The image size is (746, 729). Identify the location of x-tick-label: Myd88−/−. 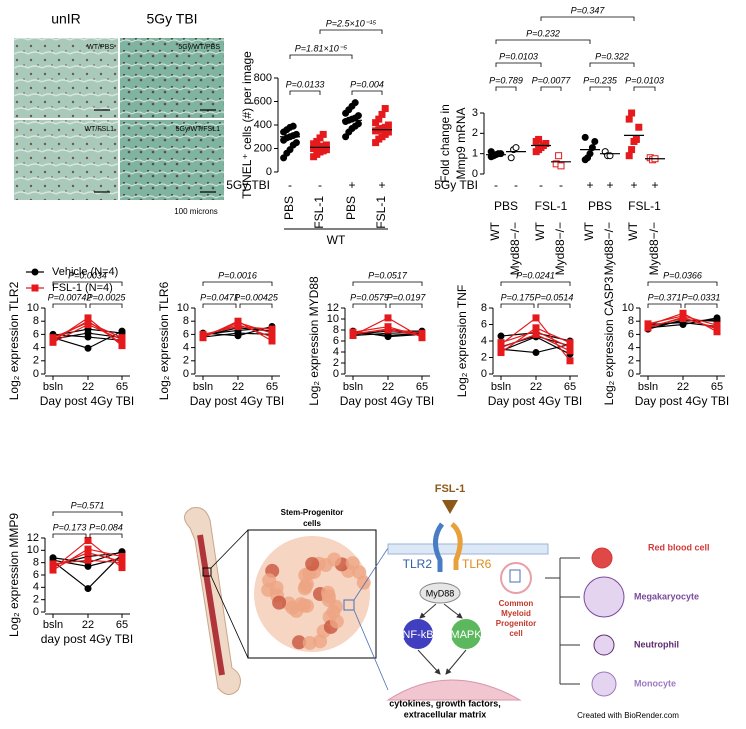
(609, 248).